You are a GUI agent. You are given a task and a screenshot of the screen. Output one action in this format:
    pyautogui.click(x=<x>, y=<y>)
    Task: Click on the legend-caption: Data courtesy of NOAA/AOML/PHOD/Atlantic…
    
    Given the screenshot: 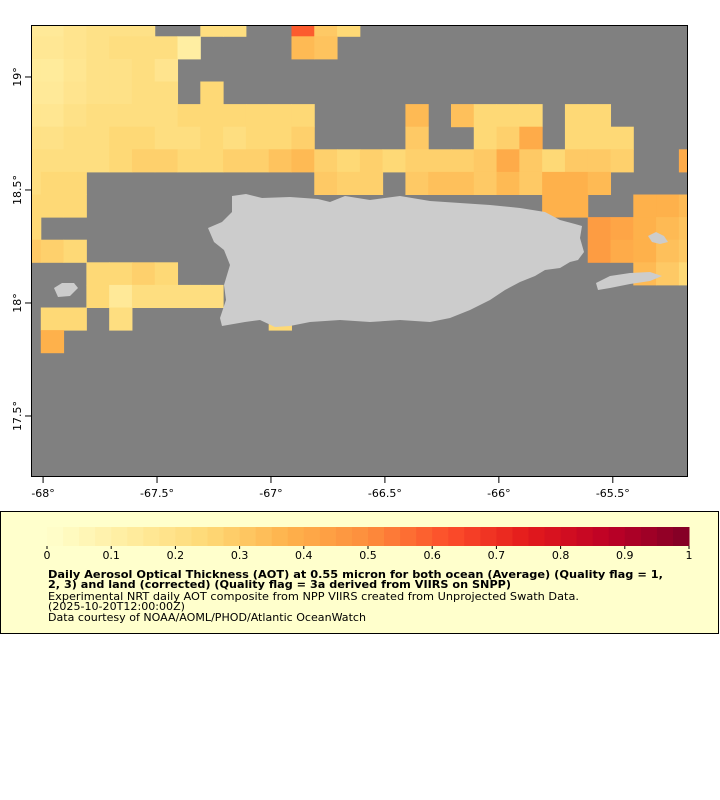 What is the action you would take?
    pyautogui.click(x=207, y=617)
    